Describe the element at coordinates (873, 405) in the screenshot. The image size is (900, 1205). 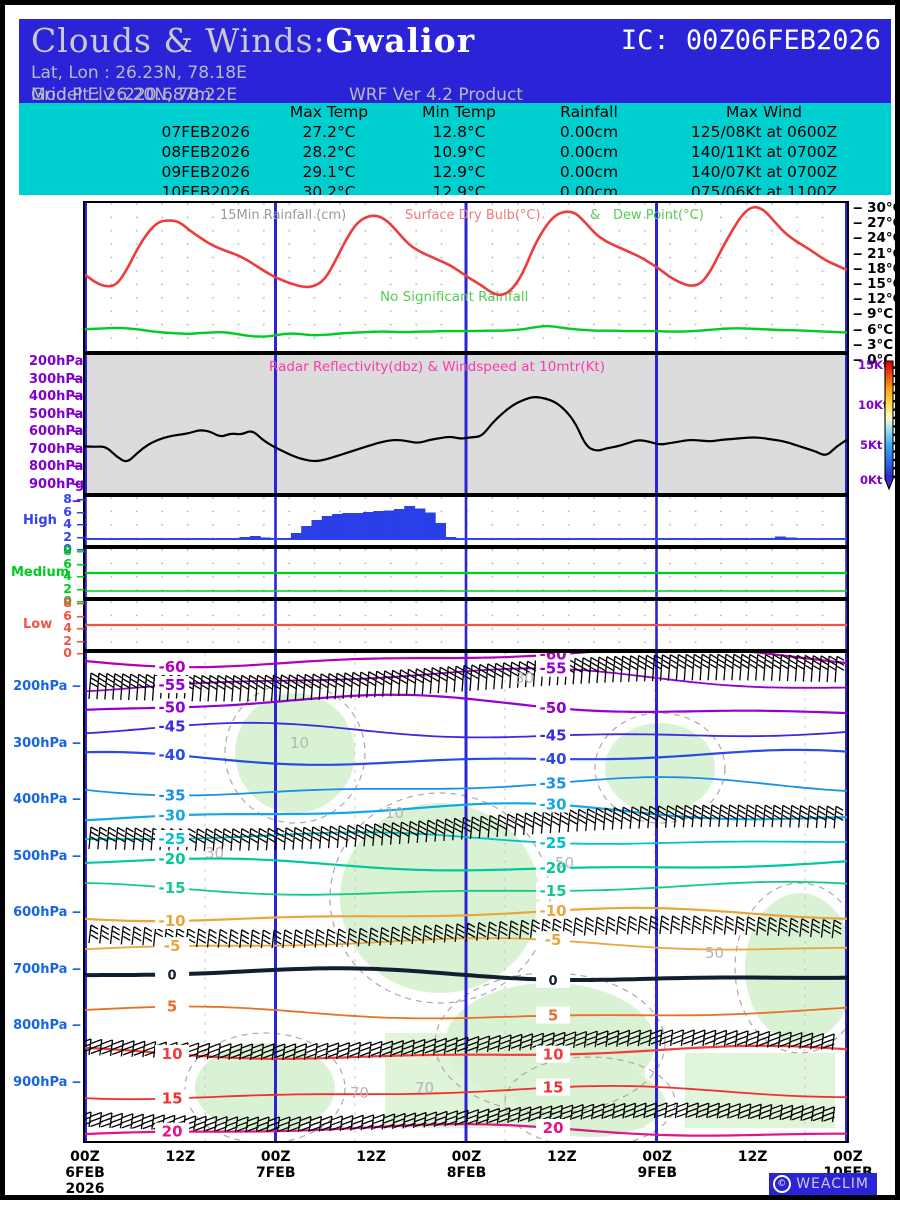
I see `legend-10kt: 10Kt` at that location.